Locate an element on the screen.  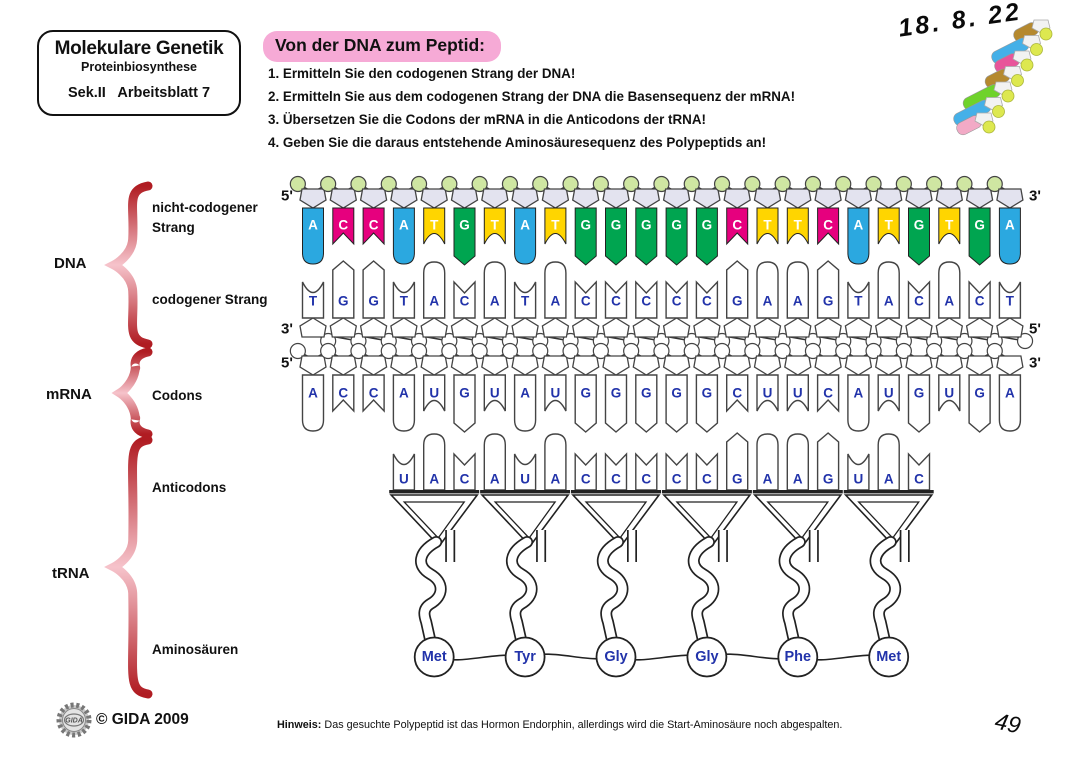
nucleotide-A is located at coordinates (858, 403).